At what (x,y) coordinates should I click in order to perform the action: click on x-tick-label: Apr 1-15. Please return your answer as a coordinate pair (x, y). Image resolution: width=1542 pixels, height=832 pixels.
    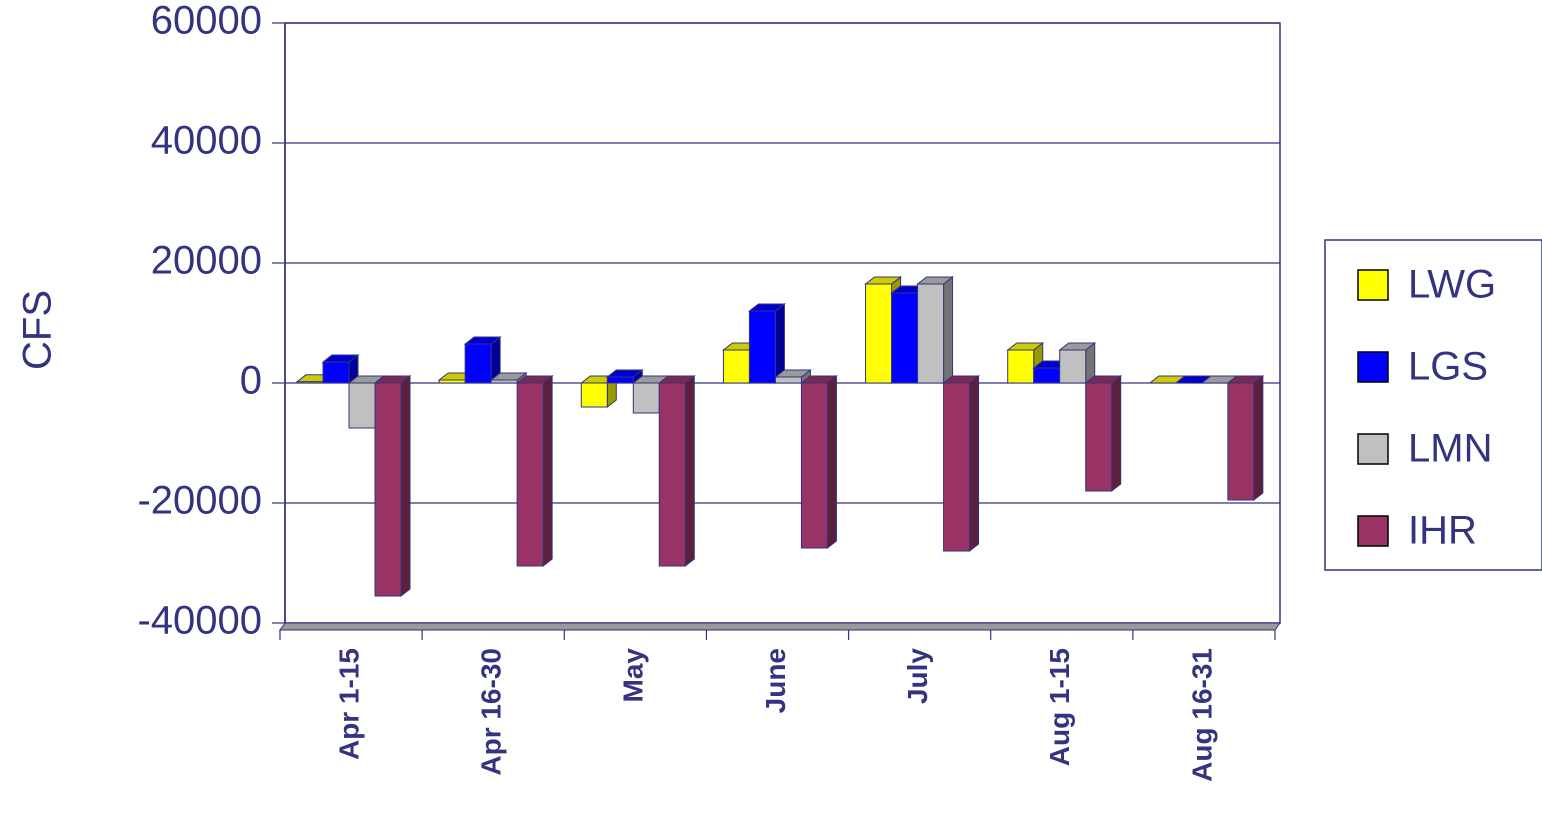
    Looking at the image, I should click on (348, 704).